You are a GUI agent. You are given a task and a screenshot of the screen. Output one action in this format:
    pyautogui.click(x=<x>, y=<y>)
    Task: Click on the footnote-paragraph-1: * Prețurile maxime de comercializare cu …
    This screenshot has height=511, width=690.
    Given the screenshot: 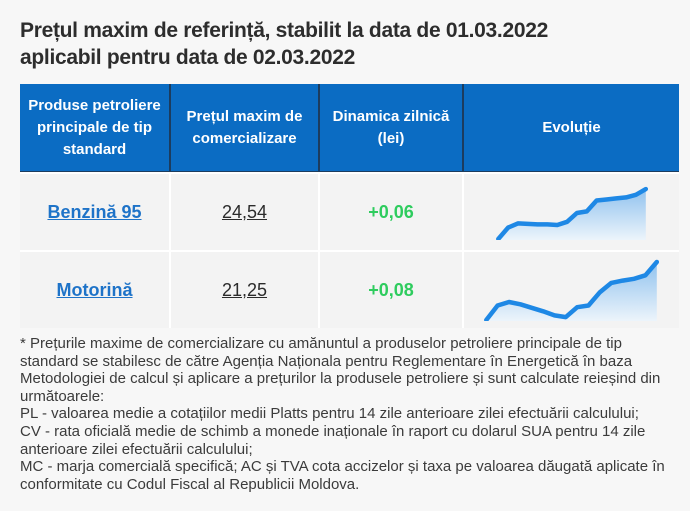 What is the action you would take?
    pyautogui.click(x=340, y=370)
    